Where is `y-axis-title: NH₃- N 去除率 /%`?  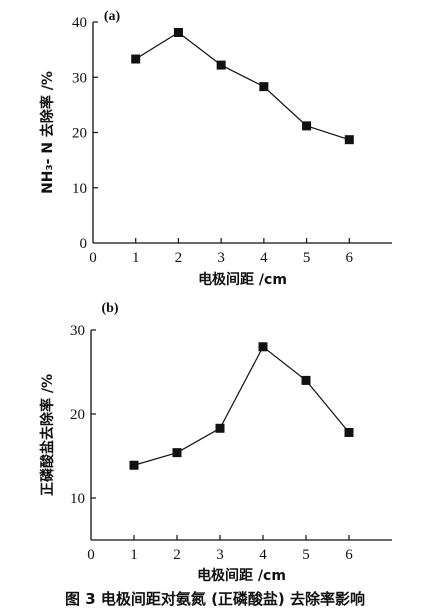
y-axis-title: NH₃- N 去除率 /% is located at coordinates (47, 132).